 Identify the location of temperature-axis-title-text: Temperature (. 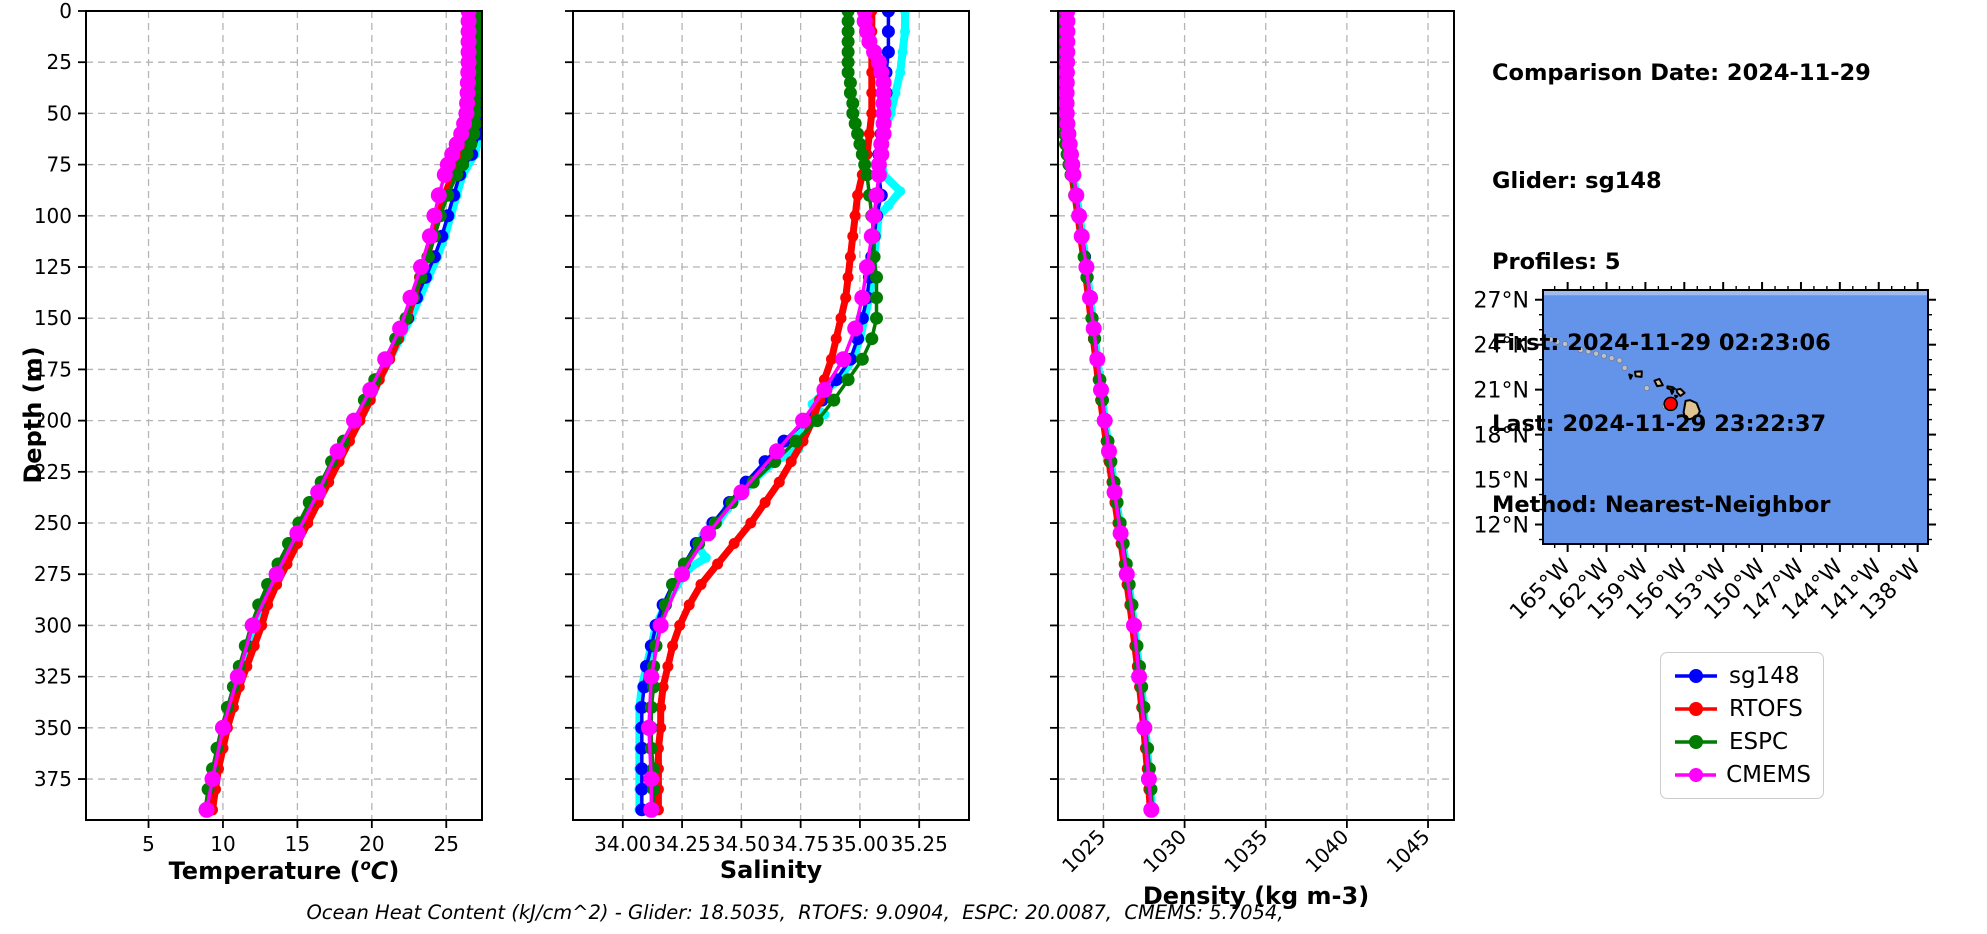
(264, 871).